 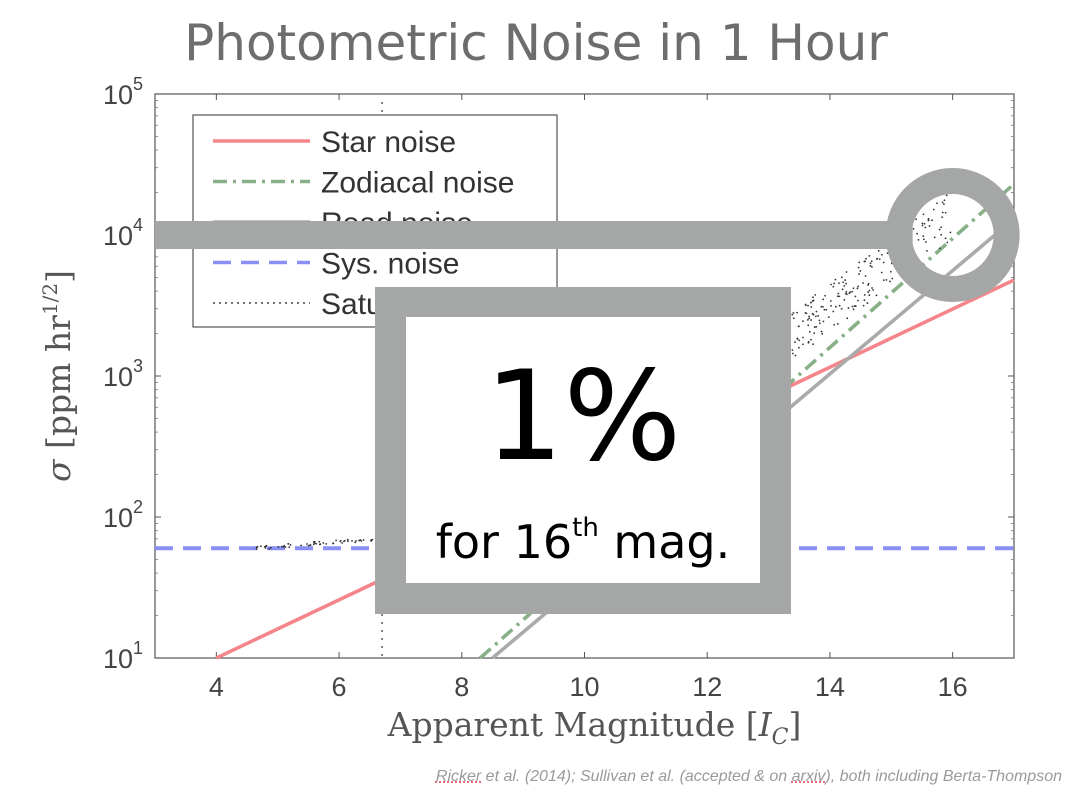 I want to click on y-tick-label: 10², so click(x=123, y=515).